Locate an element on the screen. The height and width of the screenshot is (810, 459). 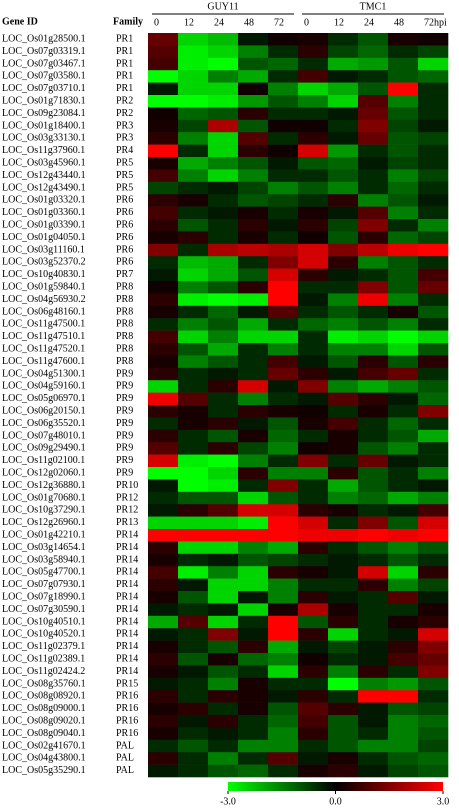
gene-label: LOC_Os01g03360.1 is located at coordinates (44, 212).